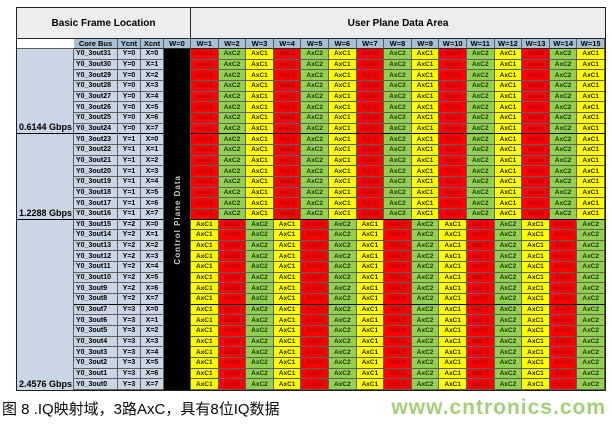 The height and width of the screenshot is (425, 612). I want to click on row-label: Y0_3out25, so click(96, 118).